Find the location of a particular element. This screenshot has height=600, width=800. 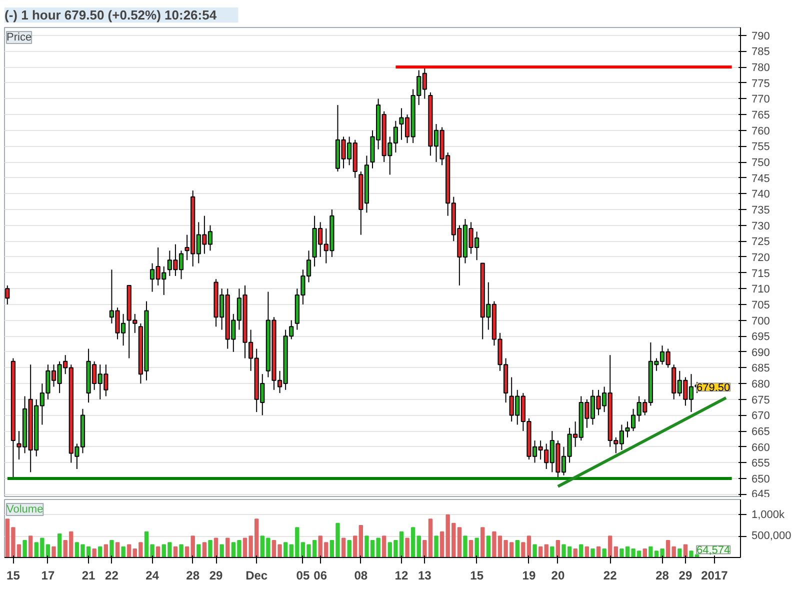

annotation: 64,574 is located at coordinates (713, 550).